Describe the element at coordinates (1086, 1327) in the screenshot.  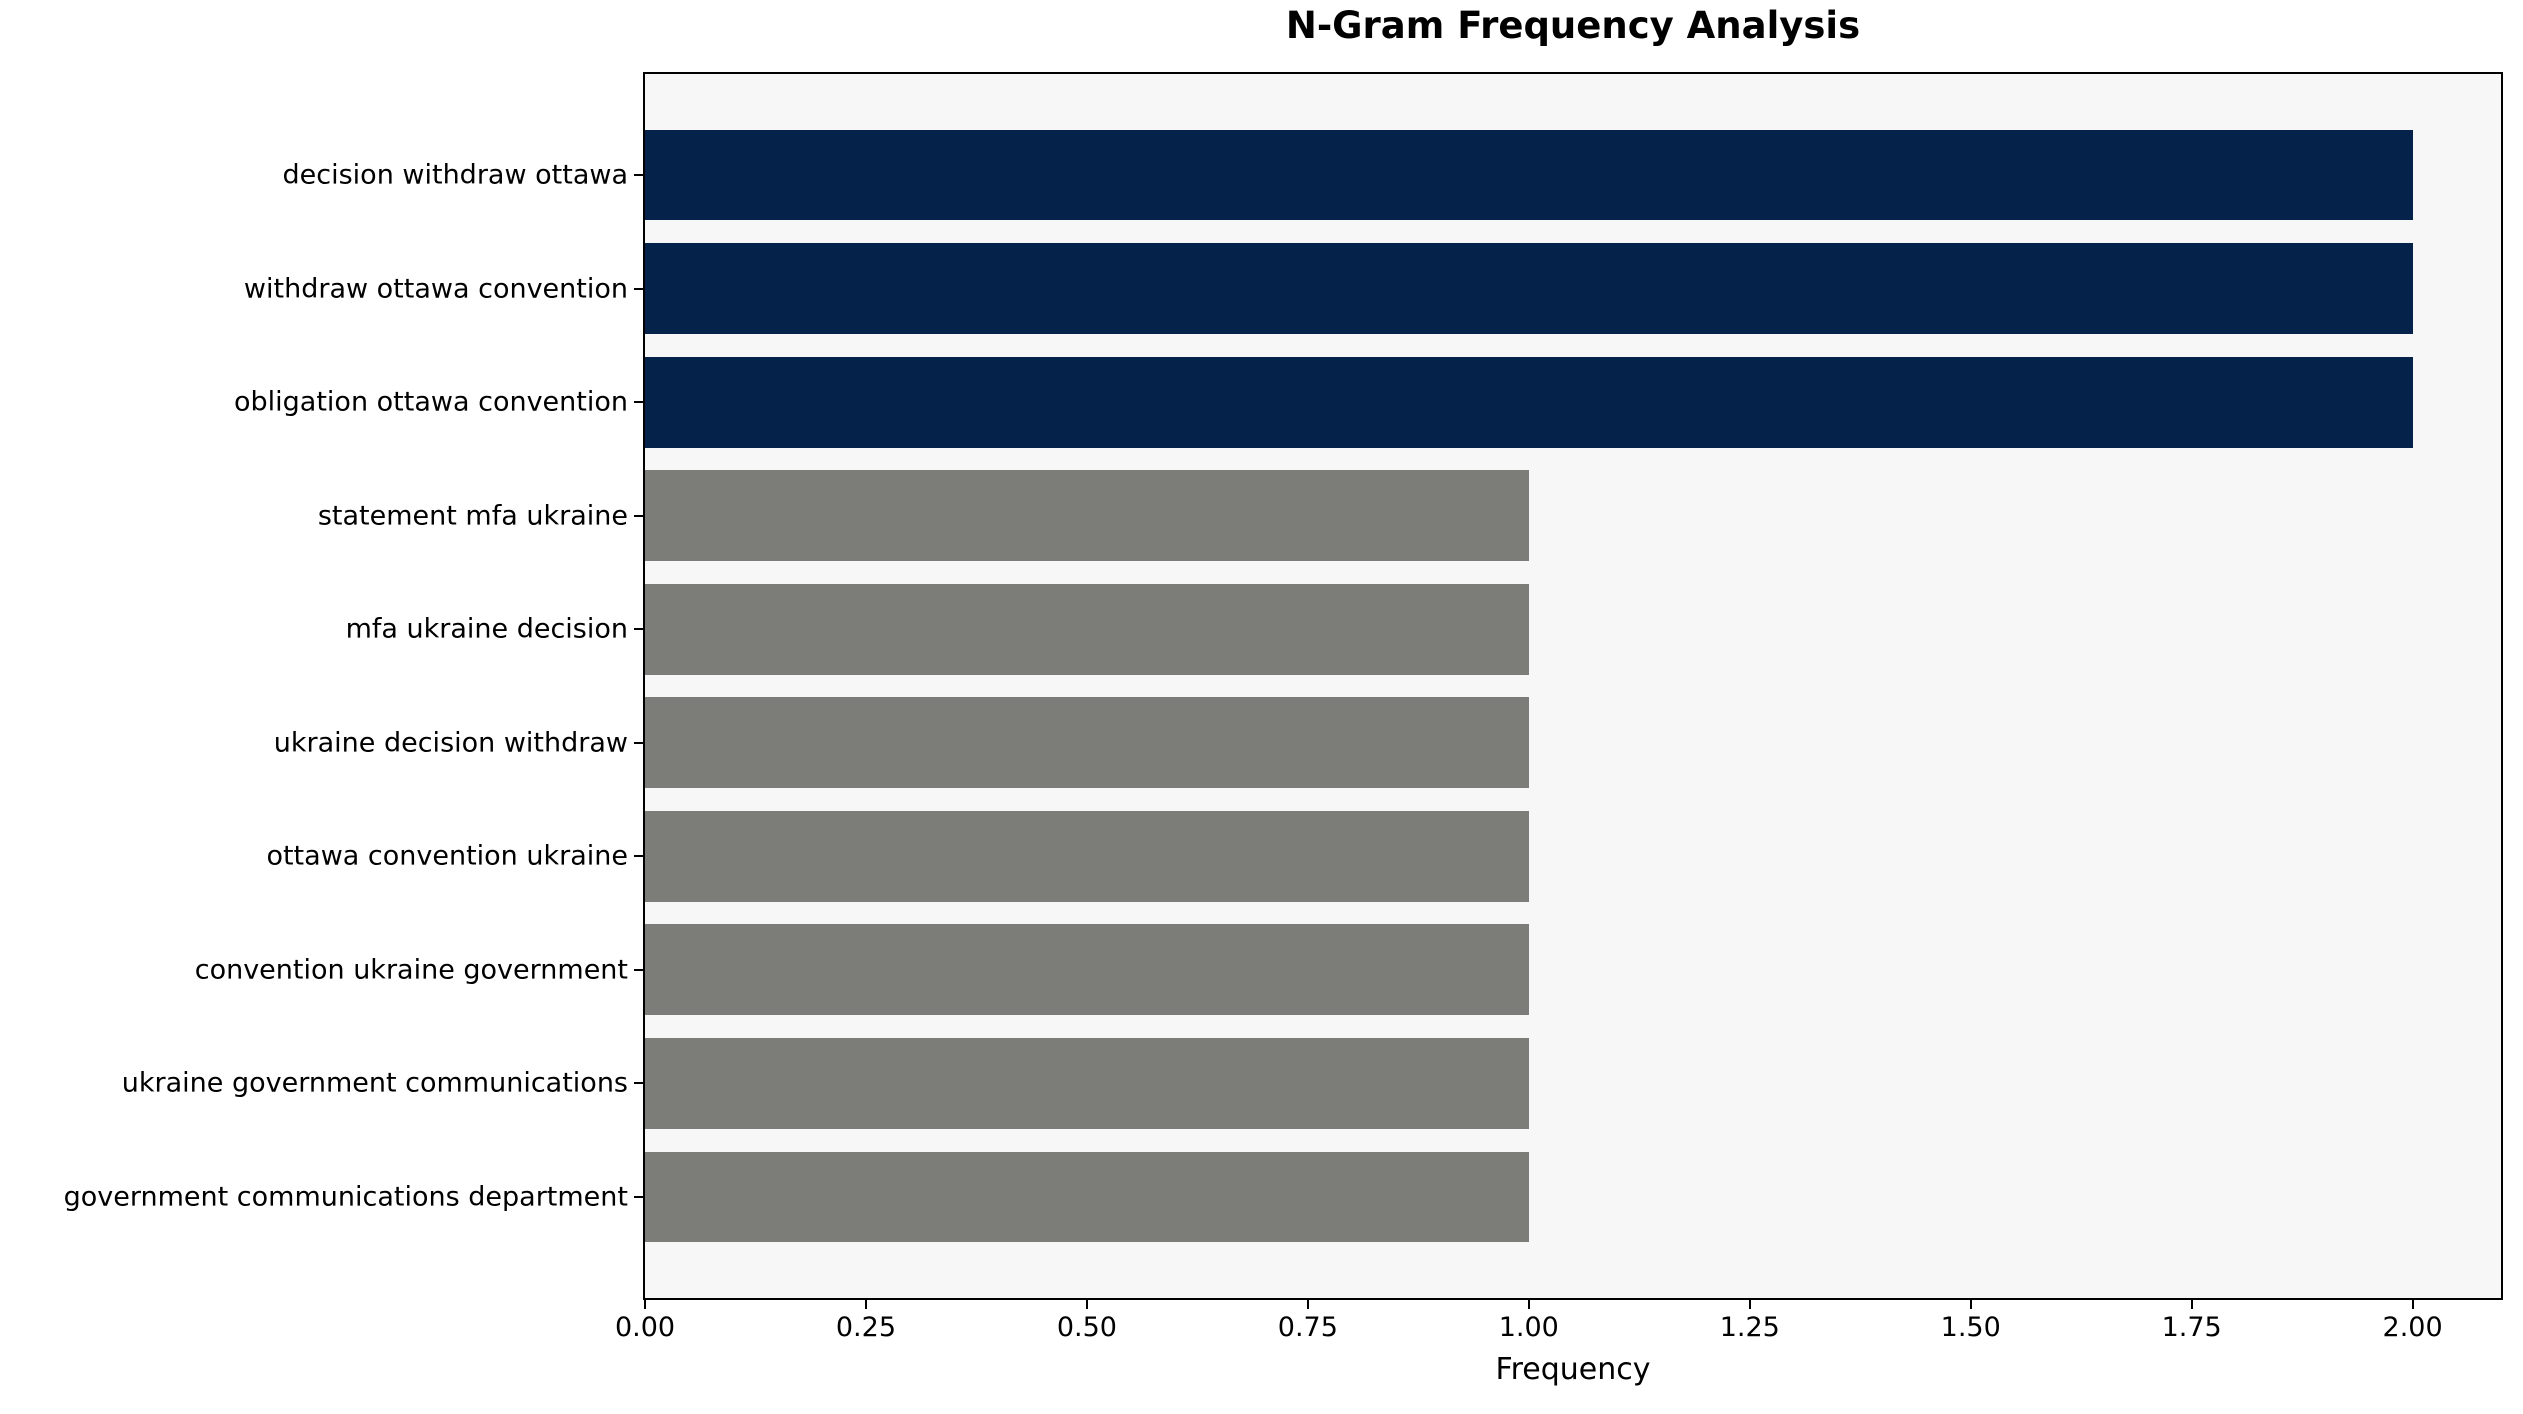
I see `x-tick-label: 0.50` at that location.